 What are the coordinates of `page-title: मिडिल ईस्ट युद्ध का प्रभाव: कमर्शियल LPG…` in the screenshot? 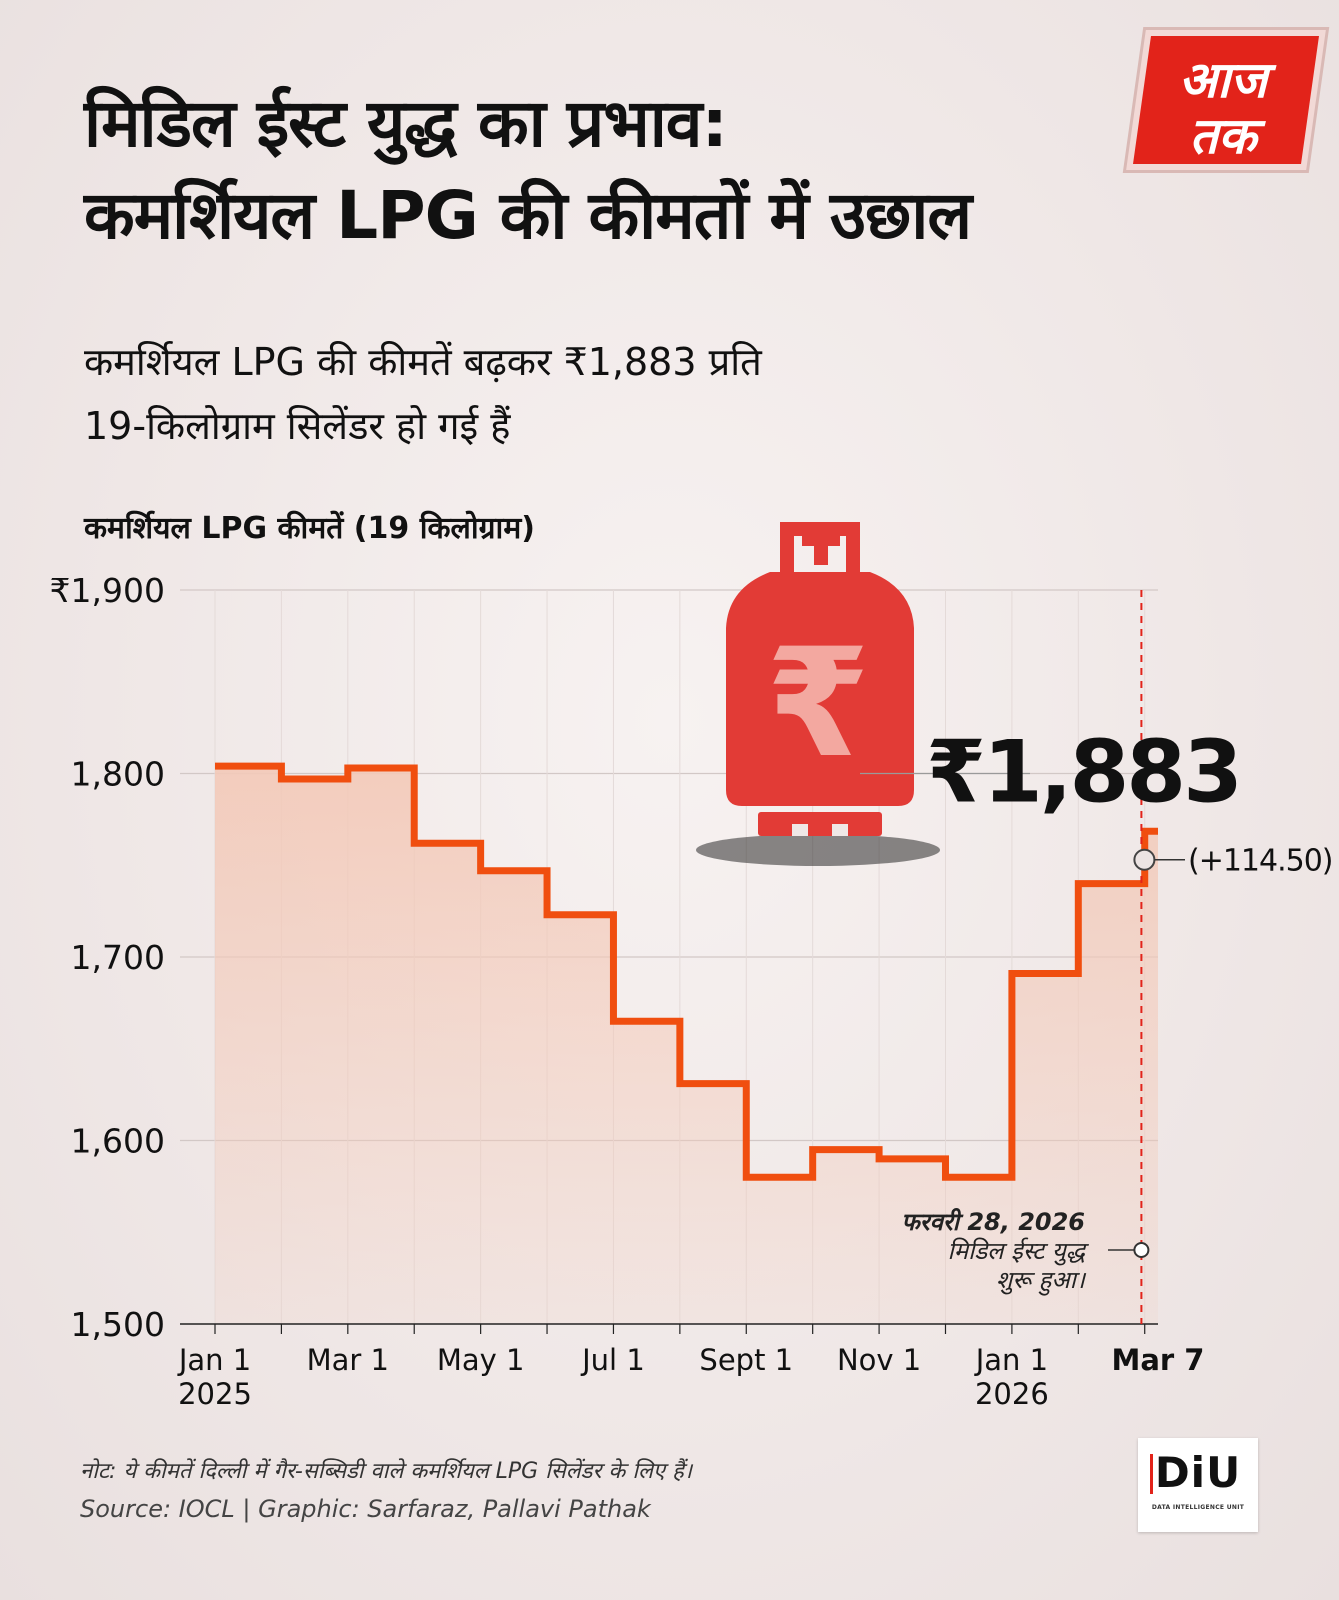 It's located at (609, 170).